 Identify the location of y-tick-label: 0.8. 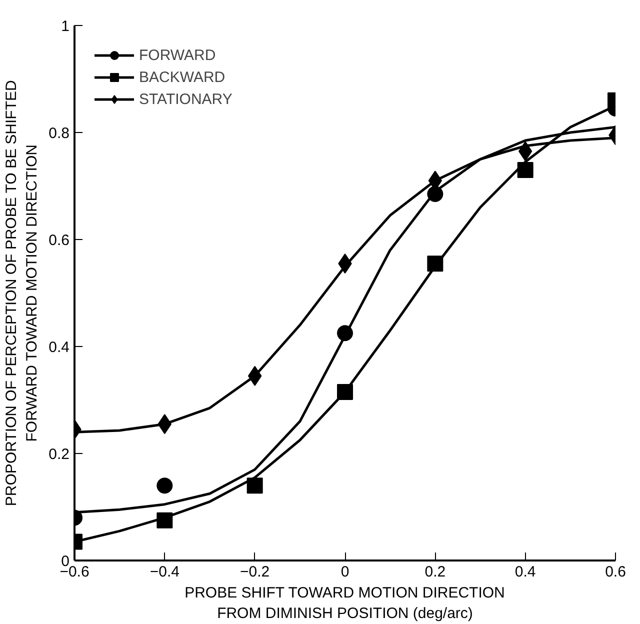
(59, 133).